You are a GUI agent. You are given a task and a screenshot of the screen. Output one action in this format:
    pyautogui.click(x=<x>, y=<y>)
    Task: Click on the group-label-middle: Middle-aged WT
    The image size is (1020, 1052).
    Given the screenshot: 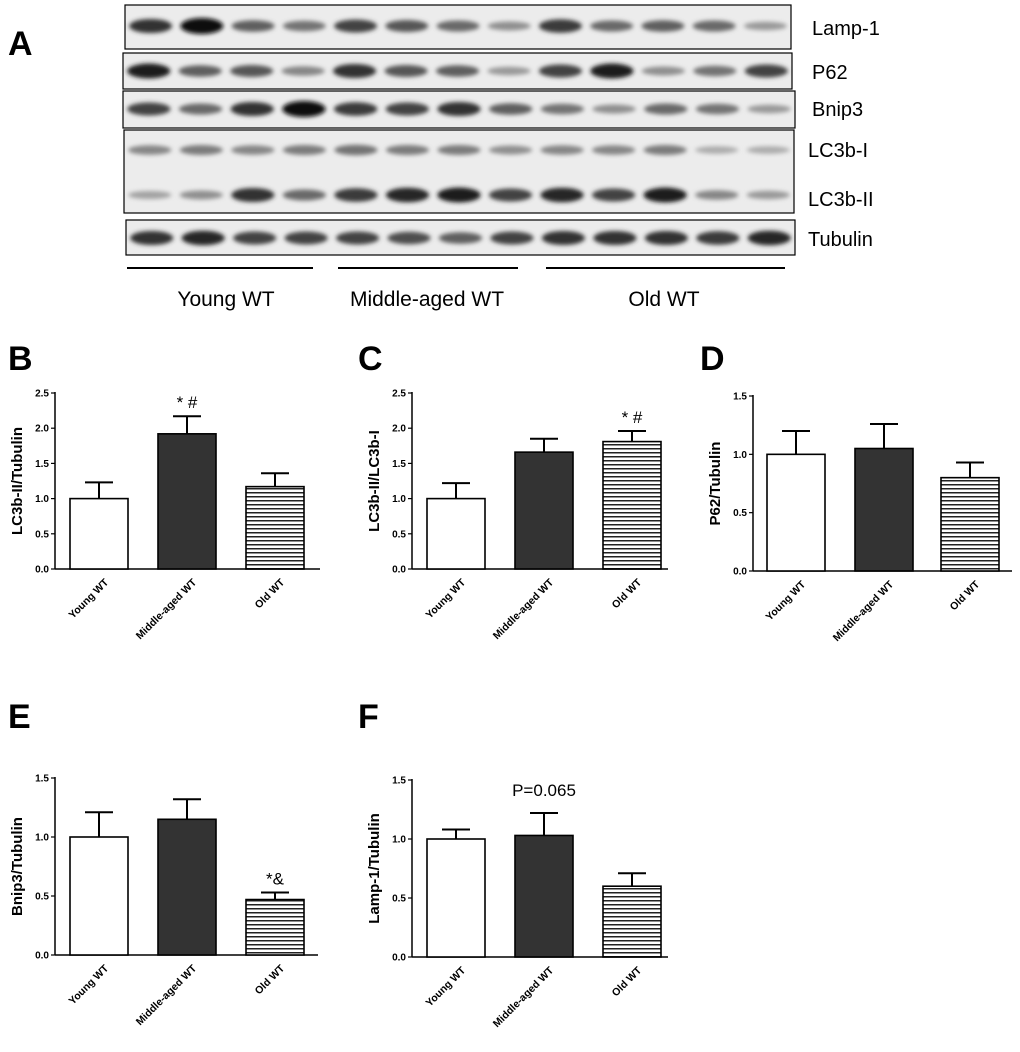 What is the action you would take?
    pyautogui.click(x=427, y=299)
    